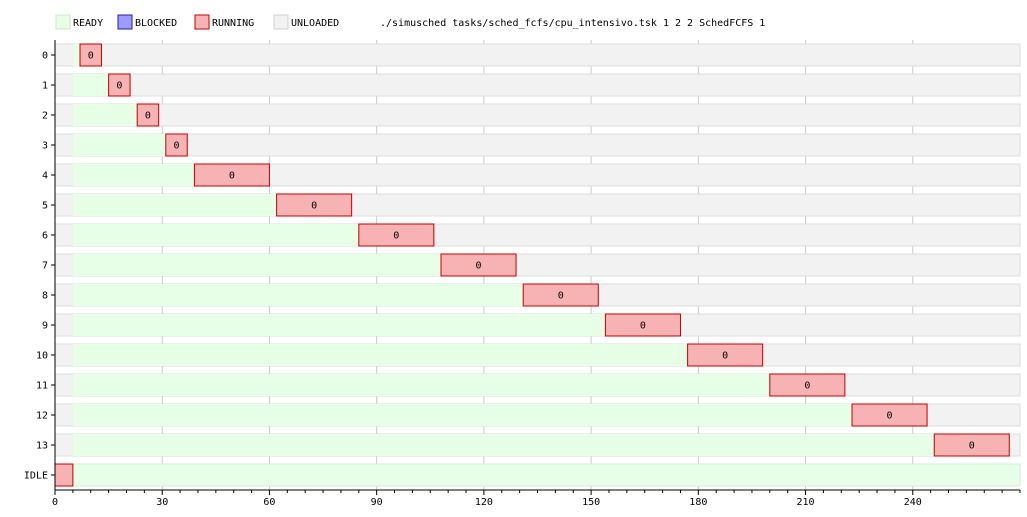  What do you see at coordinates (269, 502) in the screenshot?
I see `x-tick-label: 60` at bounding box center [269, 502].